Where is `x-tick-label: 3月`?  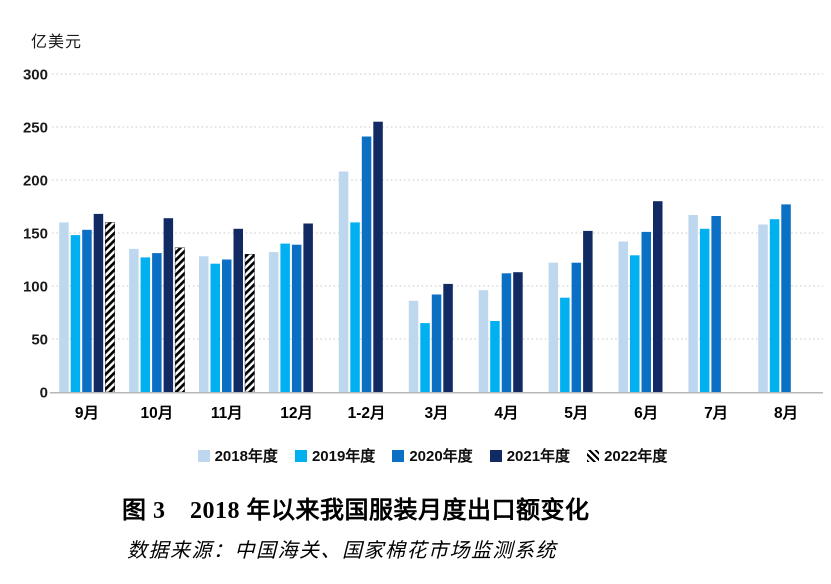
x-tick-label: 3月 is located at coordinates (436, 413).